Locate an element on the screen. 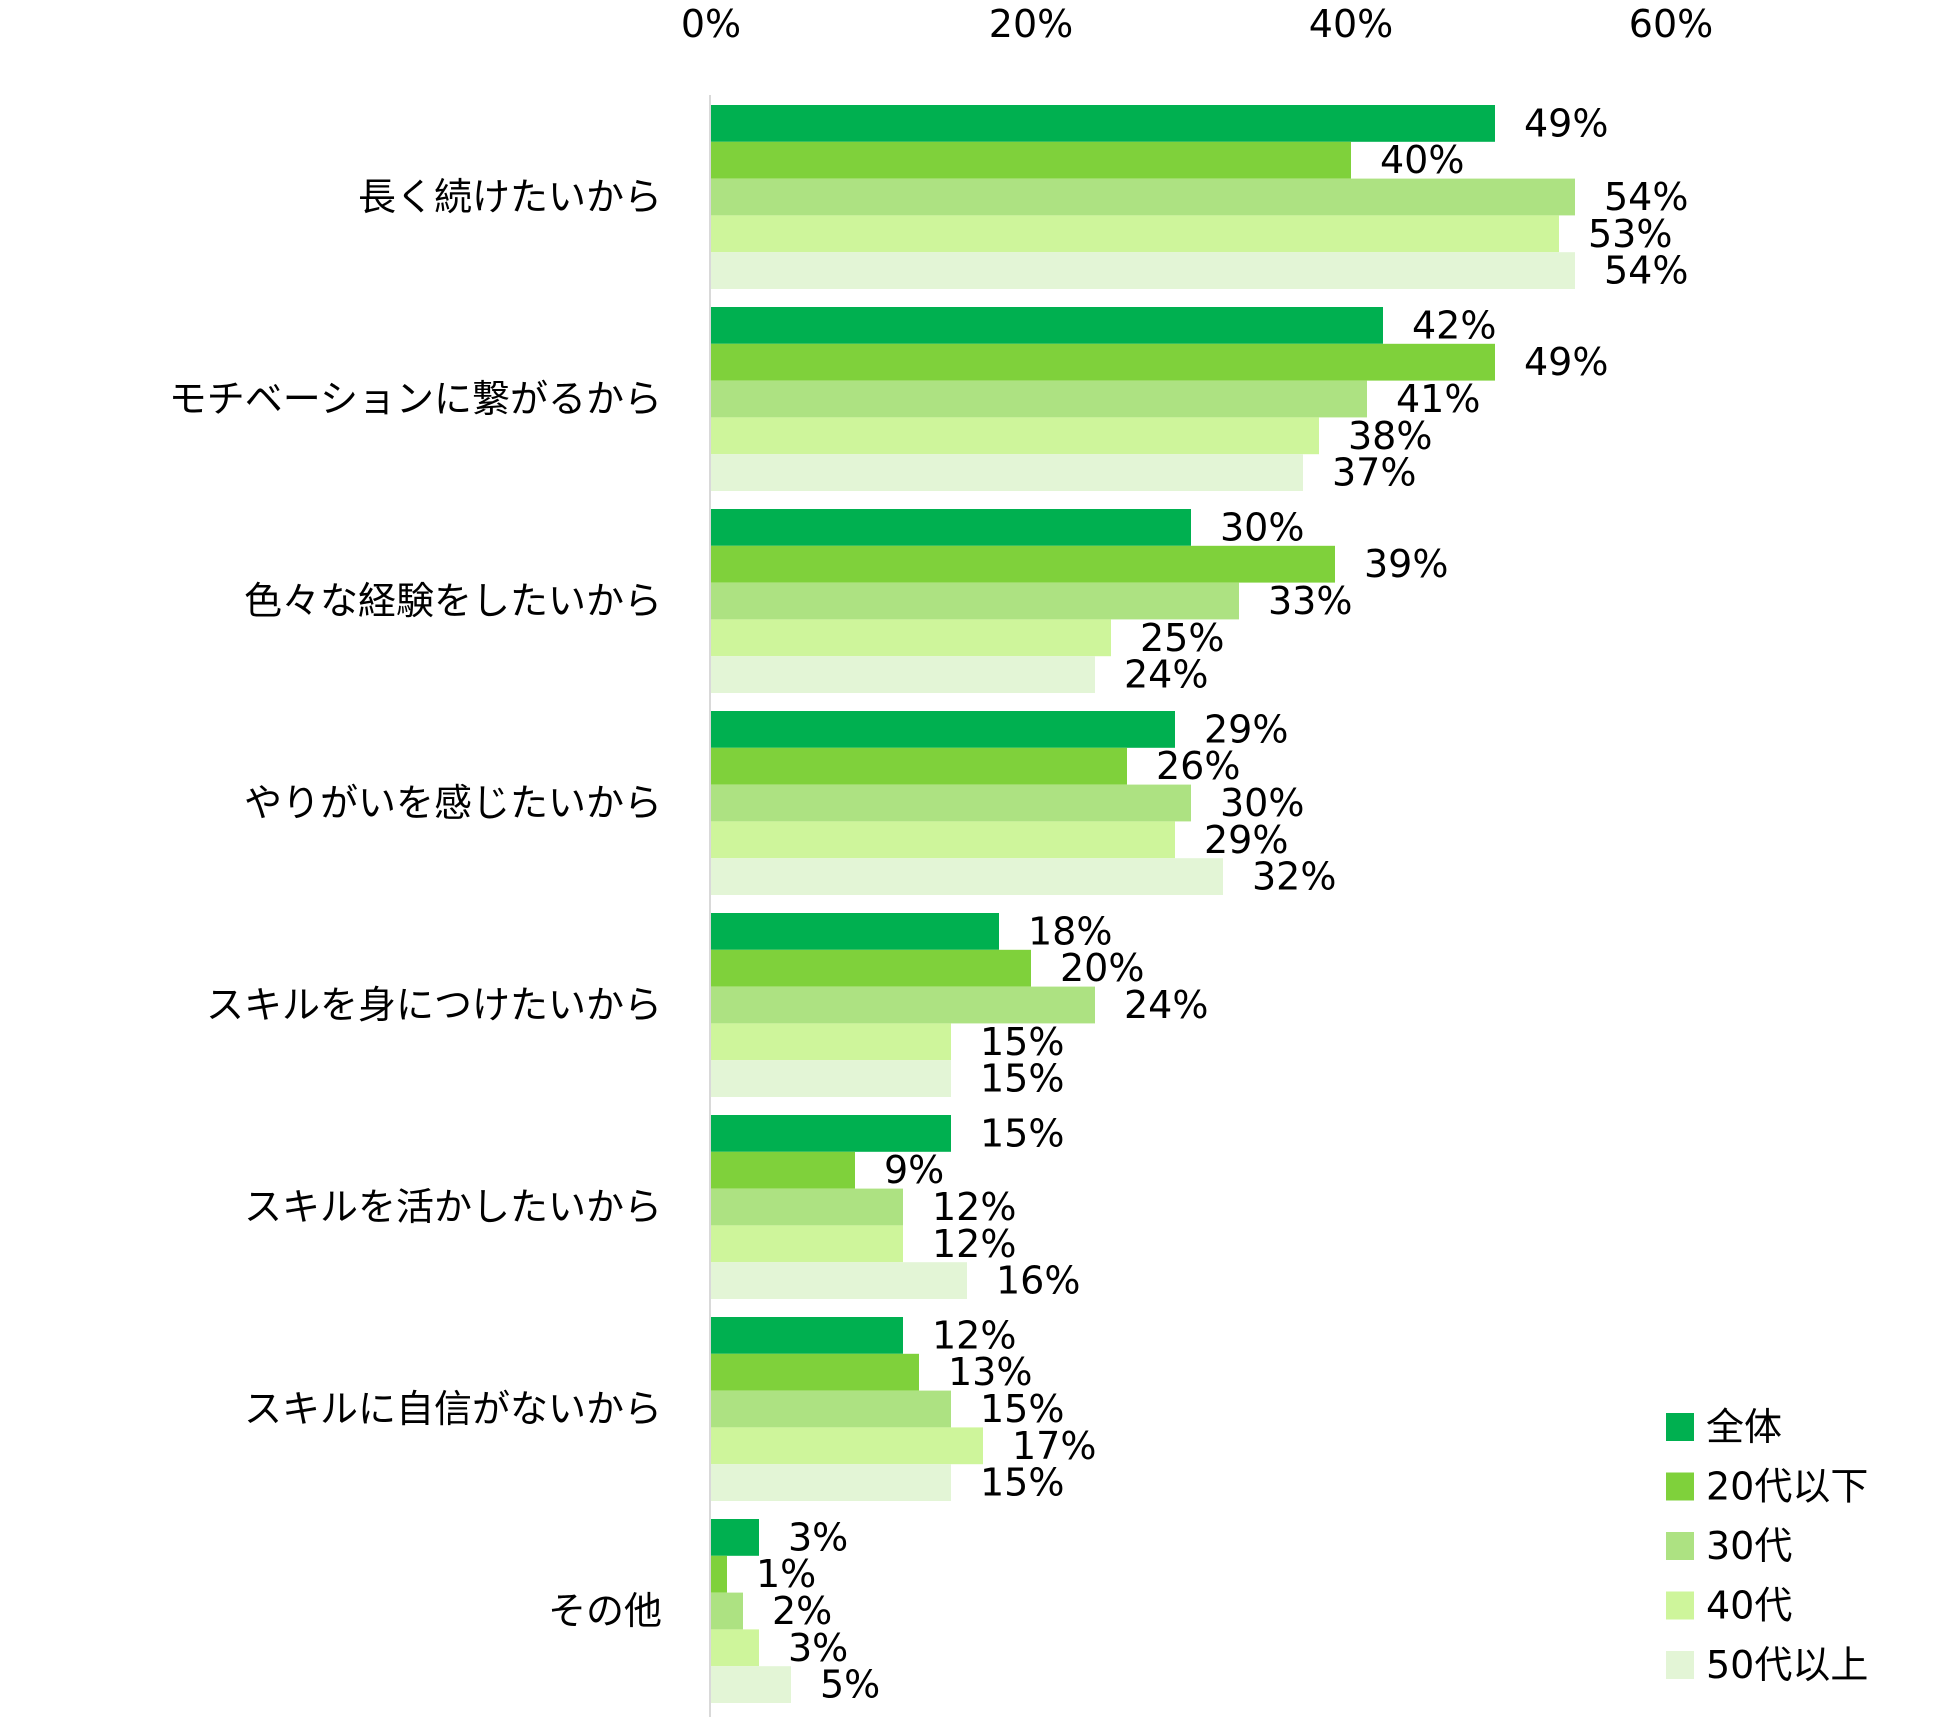 This screenshot has height=1721, width=1941. category-label: 長く続けたいから is located at coordinates (510, 197).